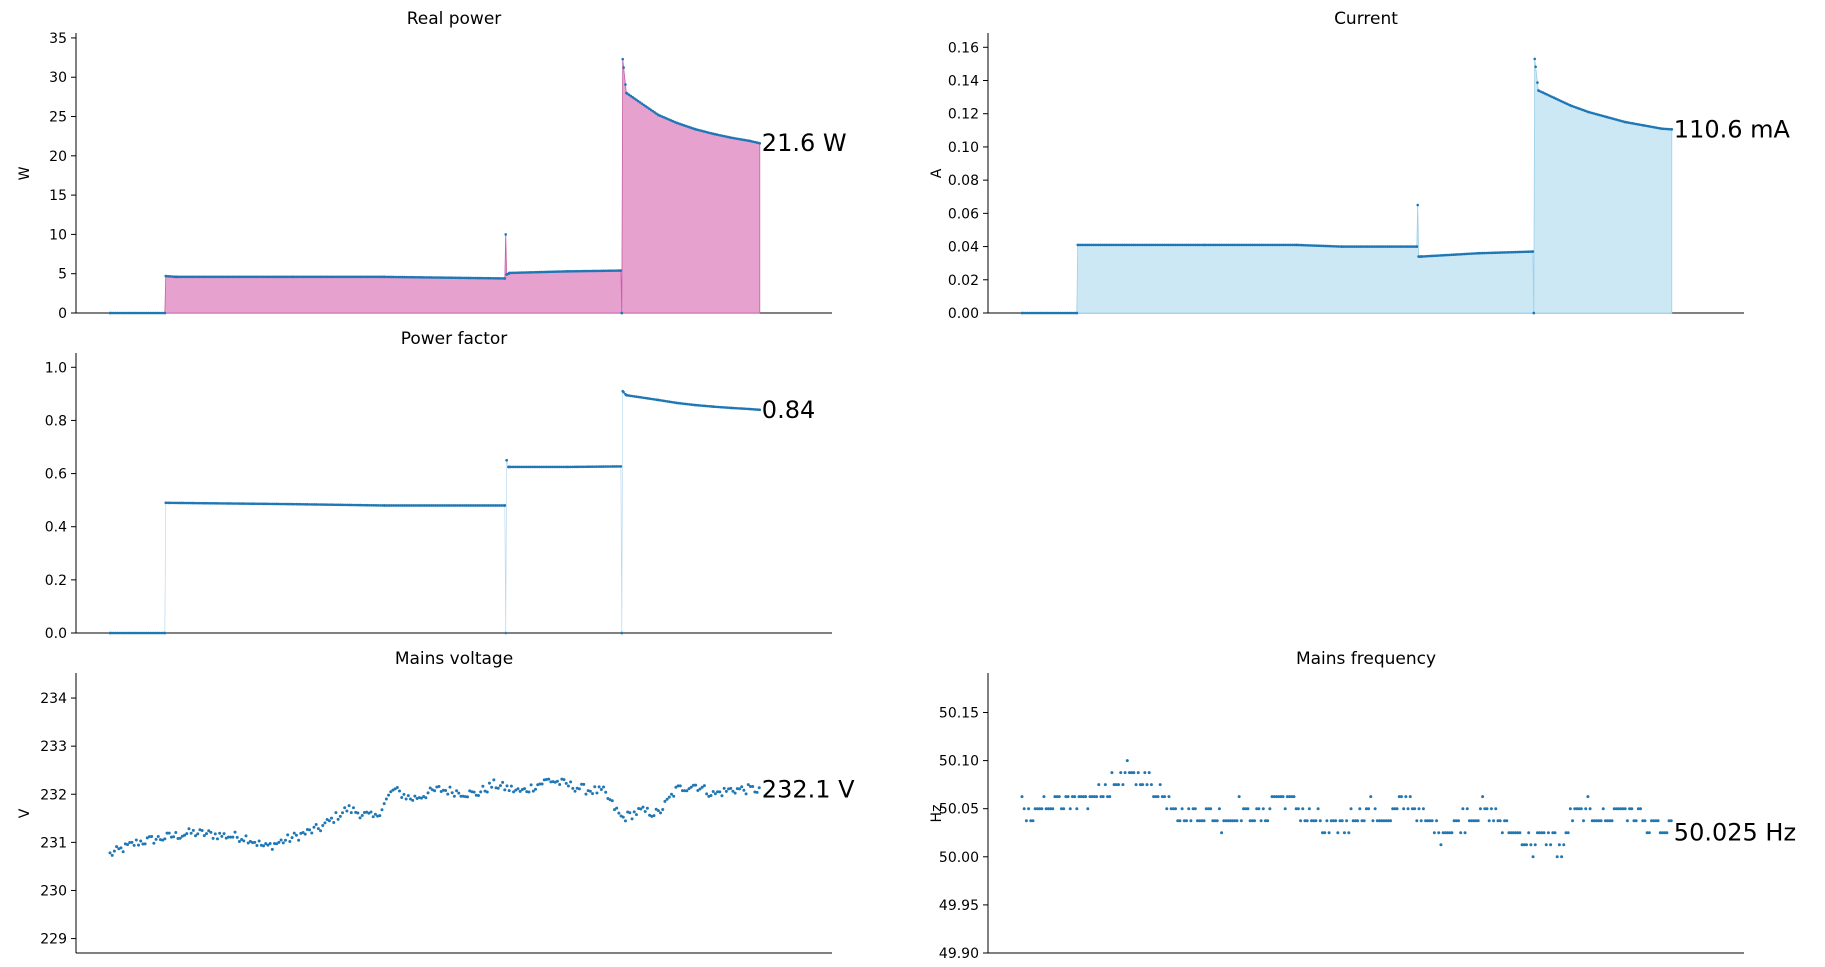 The height and width of the screenshot is (967, 1825). Describe the element at coordinates (435, 186) in the screenshot. I see `area-fill` at that location.